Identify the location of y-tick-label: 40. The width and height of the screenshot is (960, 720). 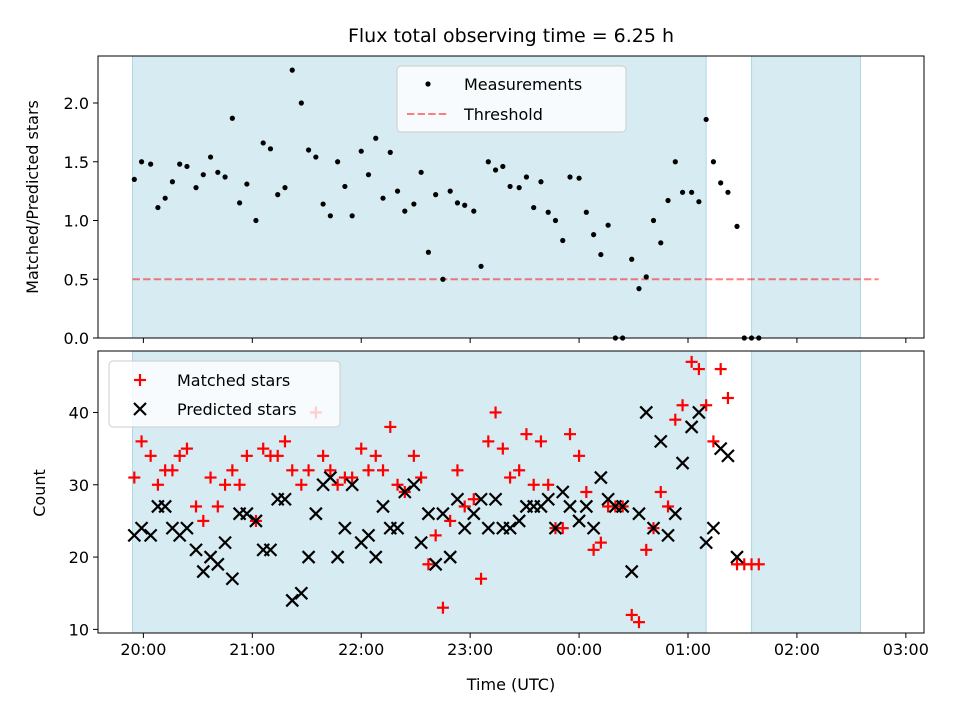
(79, 412).